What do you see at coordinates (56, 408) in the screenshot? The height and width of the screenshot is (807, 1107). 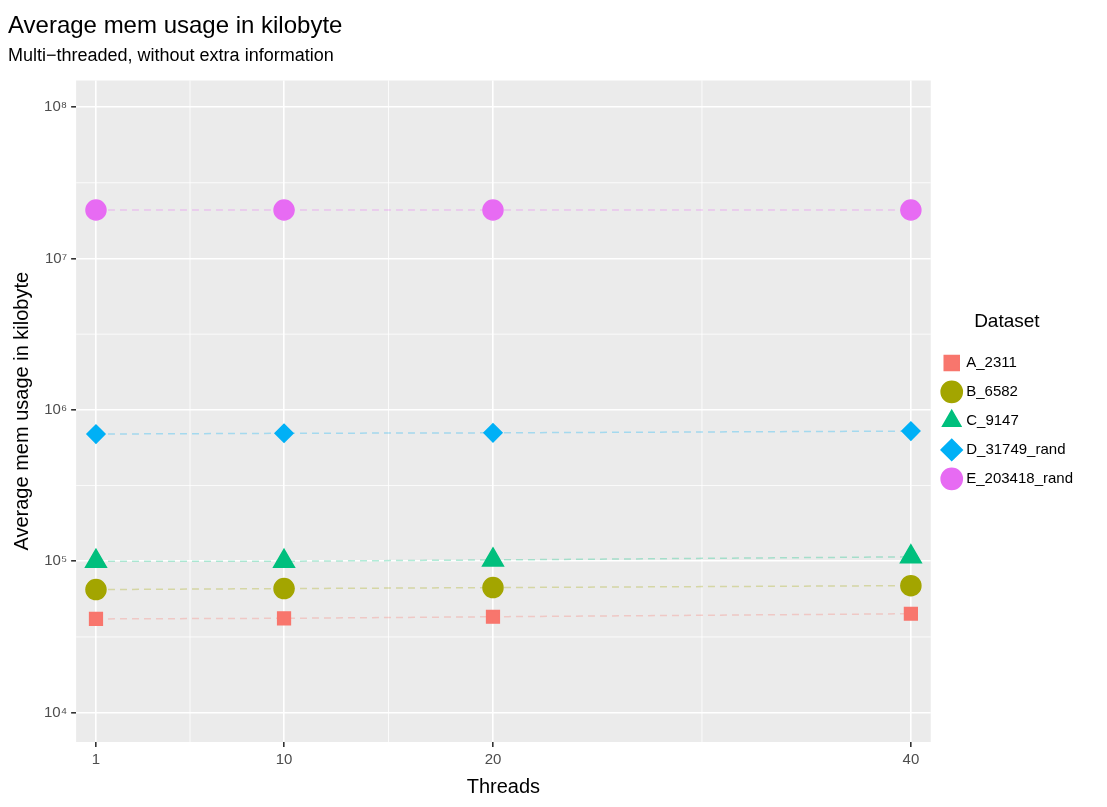 I see `y-tick-label: 10⁶` at bounding box center [56, 408].